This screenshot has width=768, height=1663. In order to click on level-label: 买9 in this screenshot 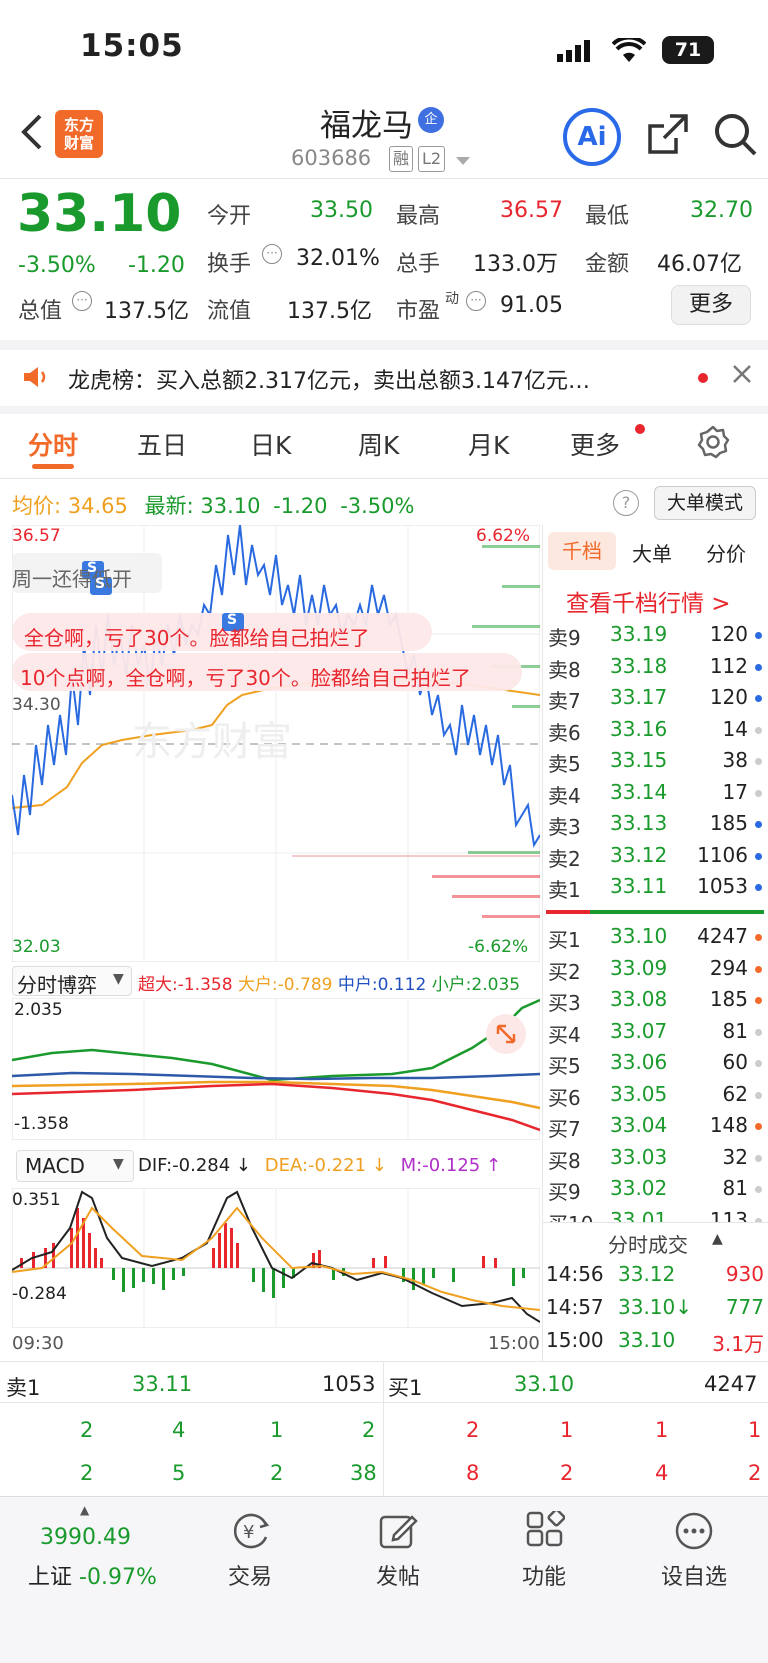, I will do `click(564, 1192)`.